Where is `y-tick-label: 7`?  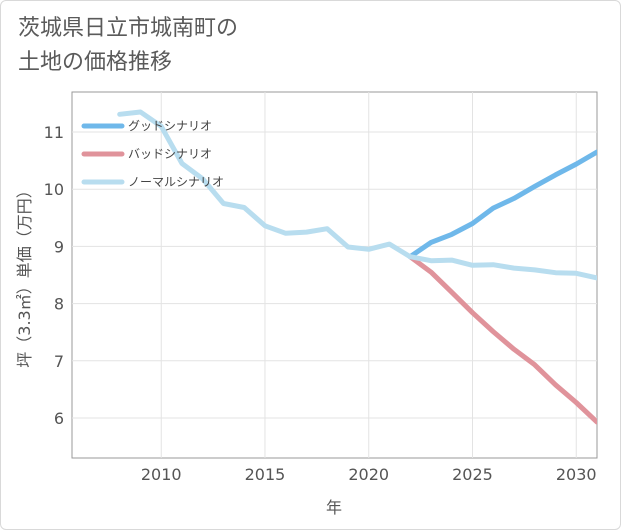 y-tick-label: 7 is located at coordinates (59, 361).